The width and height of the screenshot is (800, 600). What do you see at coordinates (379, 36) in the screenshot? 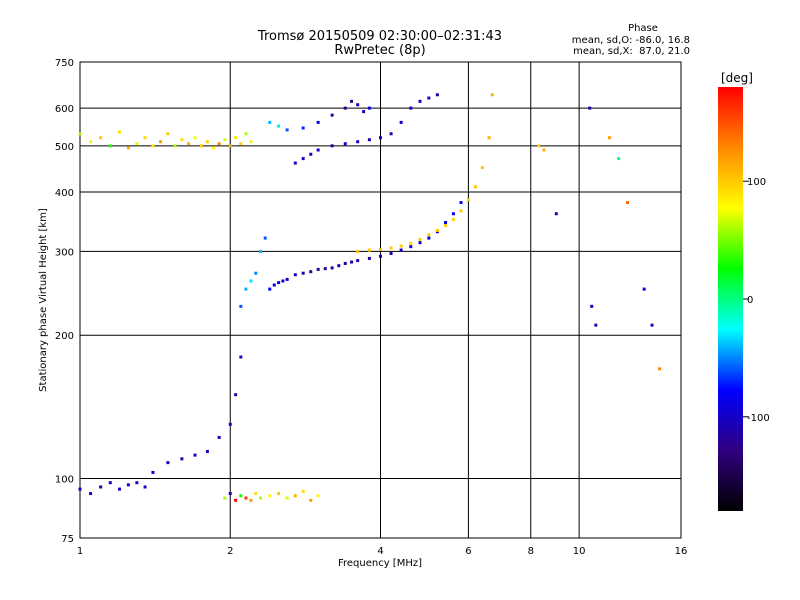
I see `chart-title: Tromsø 20150509 02:30:00–02:31:43` at bounding box center [379, 36].